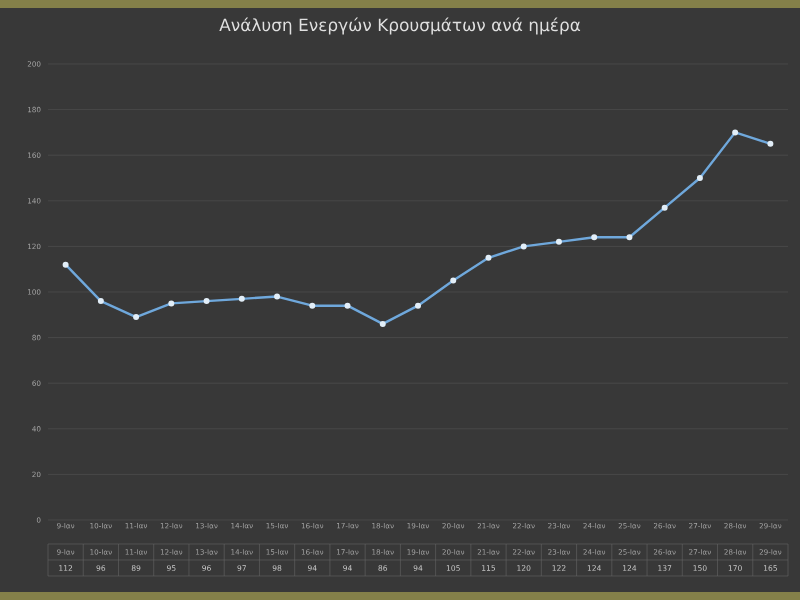 This screenshot has width=800, height=600. What do you see at coordinates (400, 26) in the screenshot?
I see `chart-title: Ανάλυση Ενεργών Κρουσμάτων ανά ημέρα` at bounding box center [400, 26].